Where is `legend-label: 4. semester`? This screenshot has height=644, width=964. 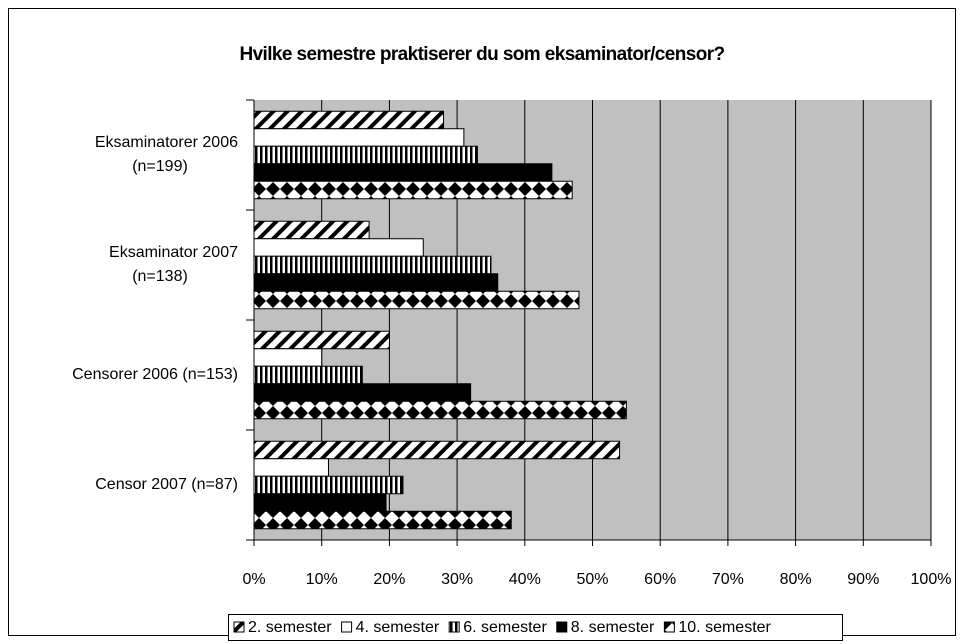 legend-label: 4. semester is located at coordinates (398, 627).